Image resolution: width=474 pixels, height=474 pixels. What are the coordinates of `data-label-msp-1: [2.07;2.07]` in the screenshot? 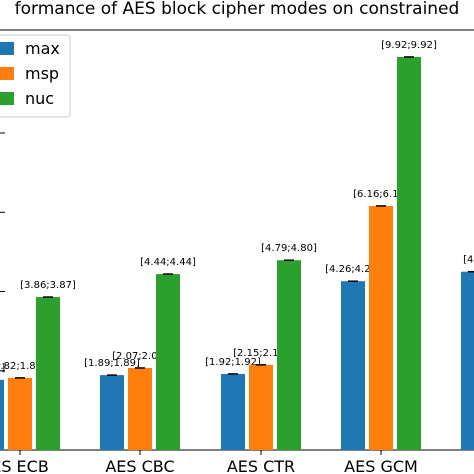 It's located at (140, 356).